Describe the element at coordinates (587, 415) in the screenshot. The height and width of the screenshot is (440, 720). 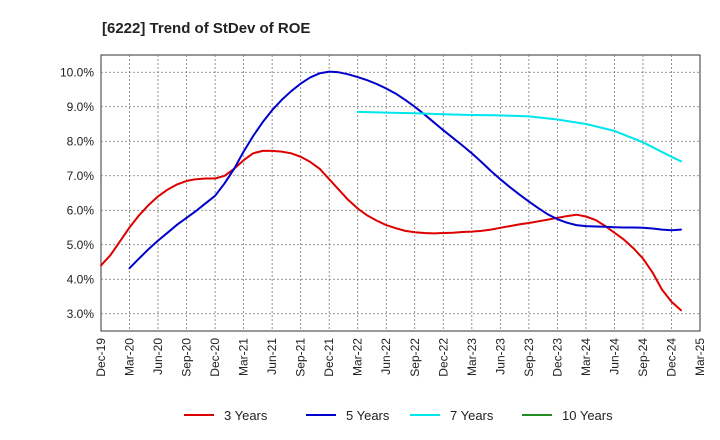
I see `legend-label-10-years: 10 Years` at that location.